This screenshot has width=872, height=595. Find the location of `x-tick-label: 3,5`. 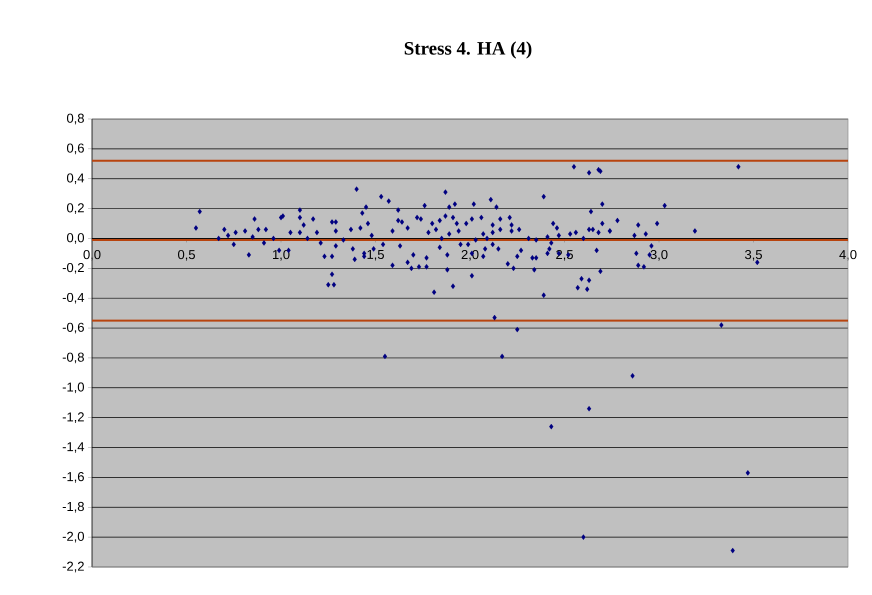

x-tick-label: 3,5 is located at coordinates (753, 255).